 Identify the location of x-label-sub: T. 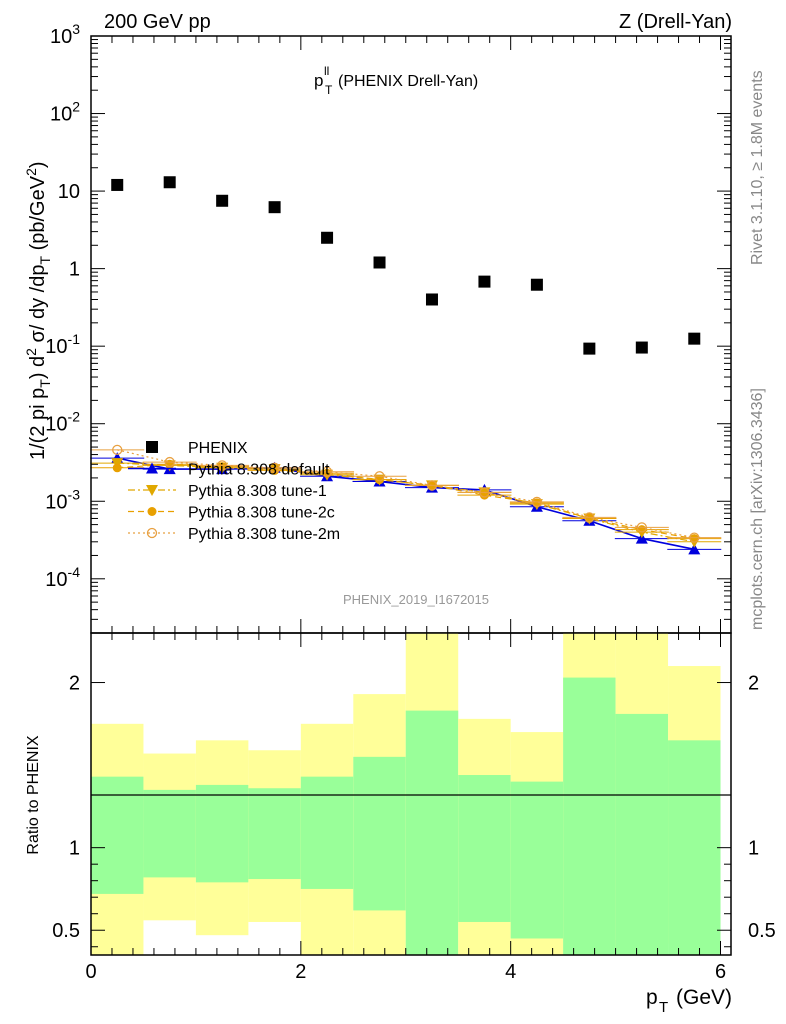
(663, 1007).